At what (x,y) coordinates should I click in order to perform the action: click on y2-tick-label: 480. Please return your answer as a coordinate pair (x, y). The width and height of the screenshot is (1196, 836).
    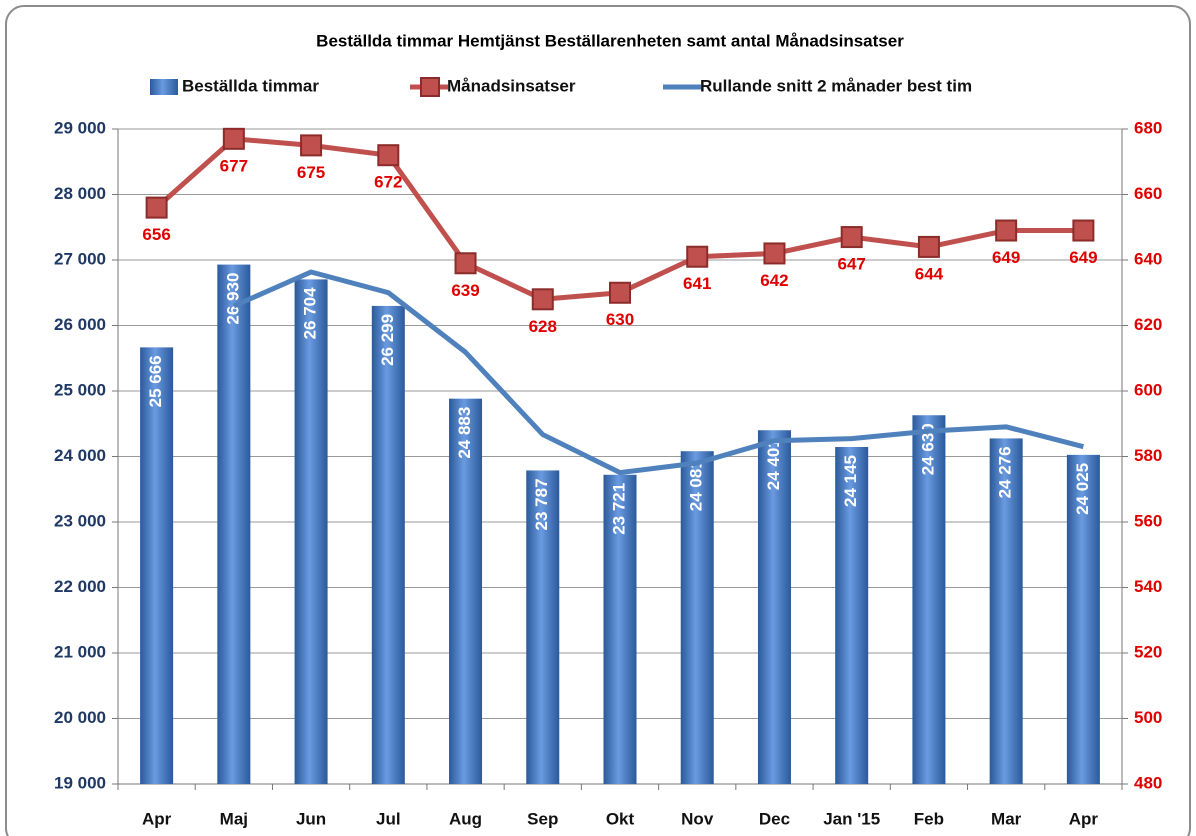
    Looking at the image, I should click on (1148, 782).